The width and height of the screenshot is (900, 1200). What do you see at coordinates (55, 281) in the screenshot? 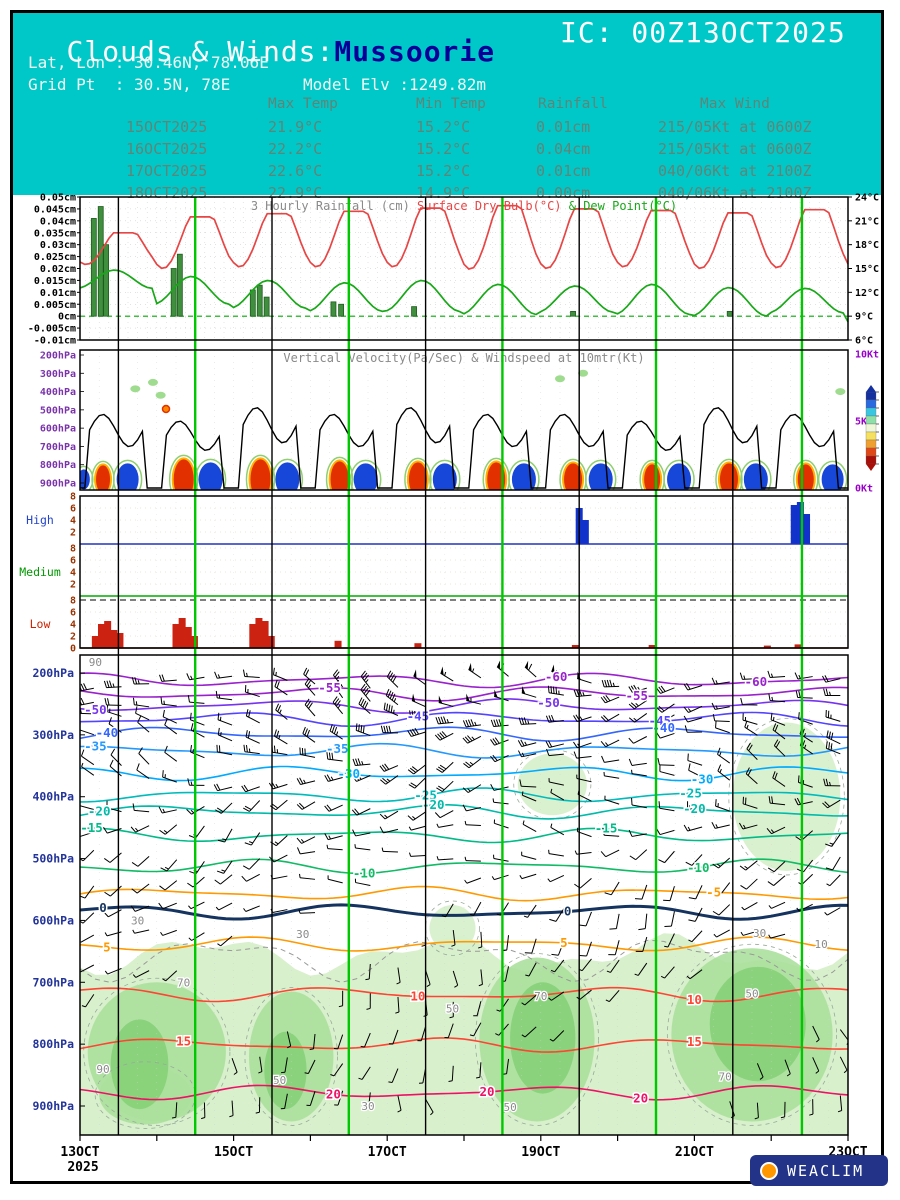
I see `svg-text: 0.015cm` at bounding box center [55, 281].